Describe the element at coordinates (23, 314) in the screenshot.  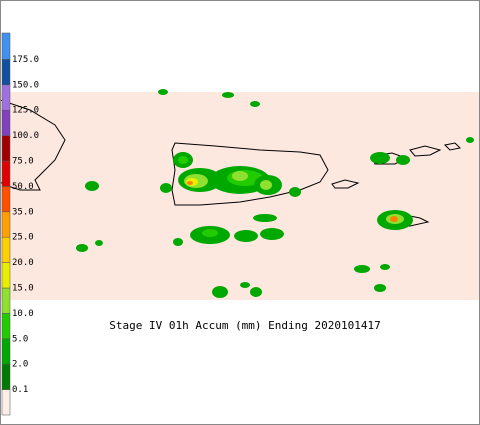
I see `colorbar-label: 10.0` at that location.